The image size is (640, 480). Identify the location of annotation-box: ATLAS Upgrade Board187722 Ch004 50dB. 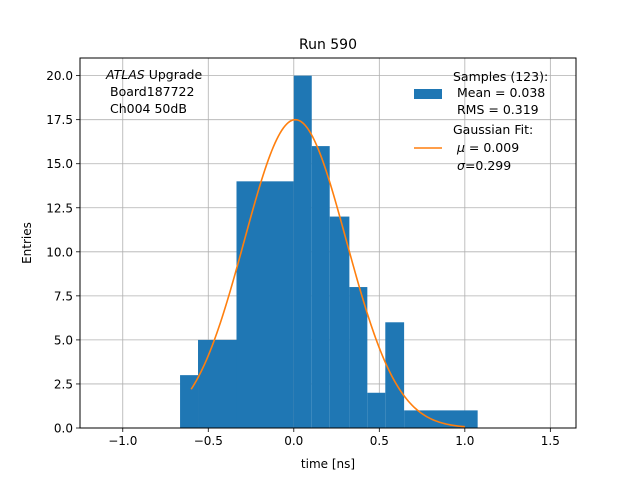
(153, 91).